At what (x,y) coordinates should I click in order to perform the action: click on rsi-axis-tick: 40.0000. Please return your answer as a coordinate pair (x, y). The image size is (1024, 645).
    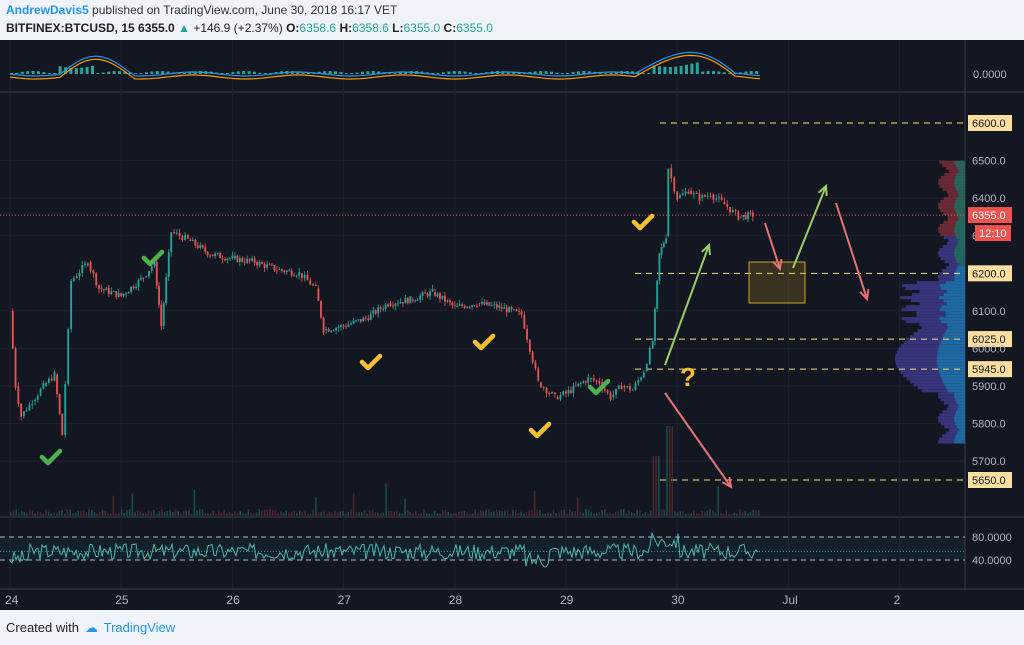
    Looking at the image, I should click on (992, 561).